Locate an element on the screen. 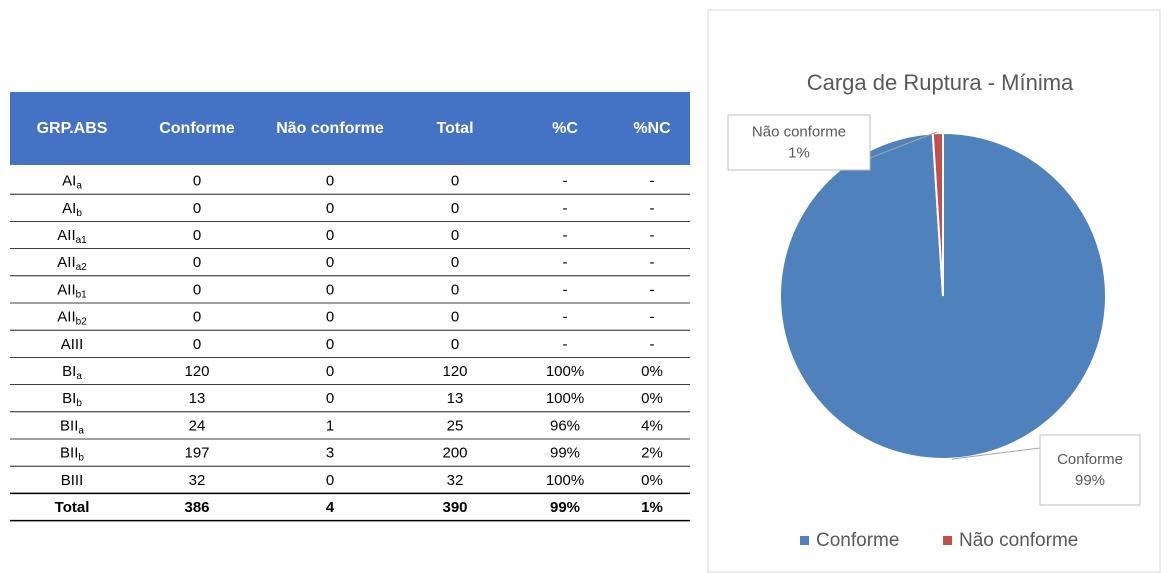  legend-label: Não conforme is located at coordinates (1018, 540).